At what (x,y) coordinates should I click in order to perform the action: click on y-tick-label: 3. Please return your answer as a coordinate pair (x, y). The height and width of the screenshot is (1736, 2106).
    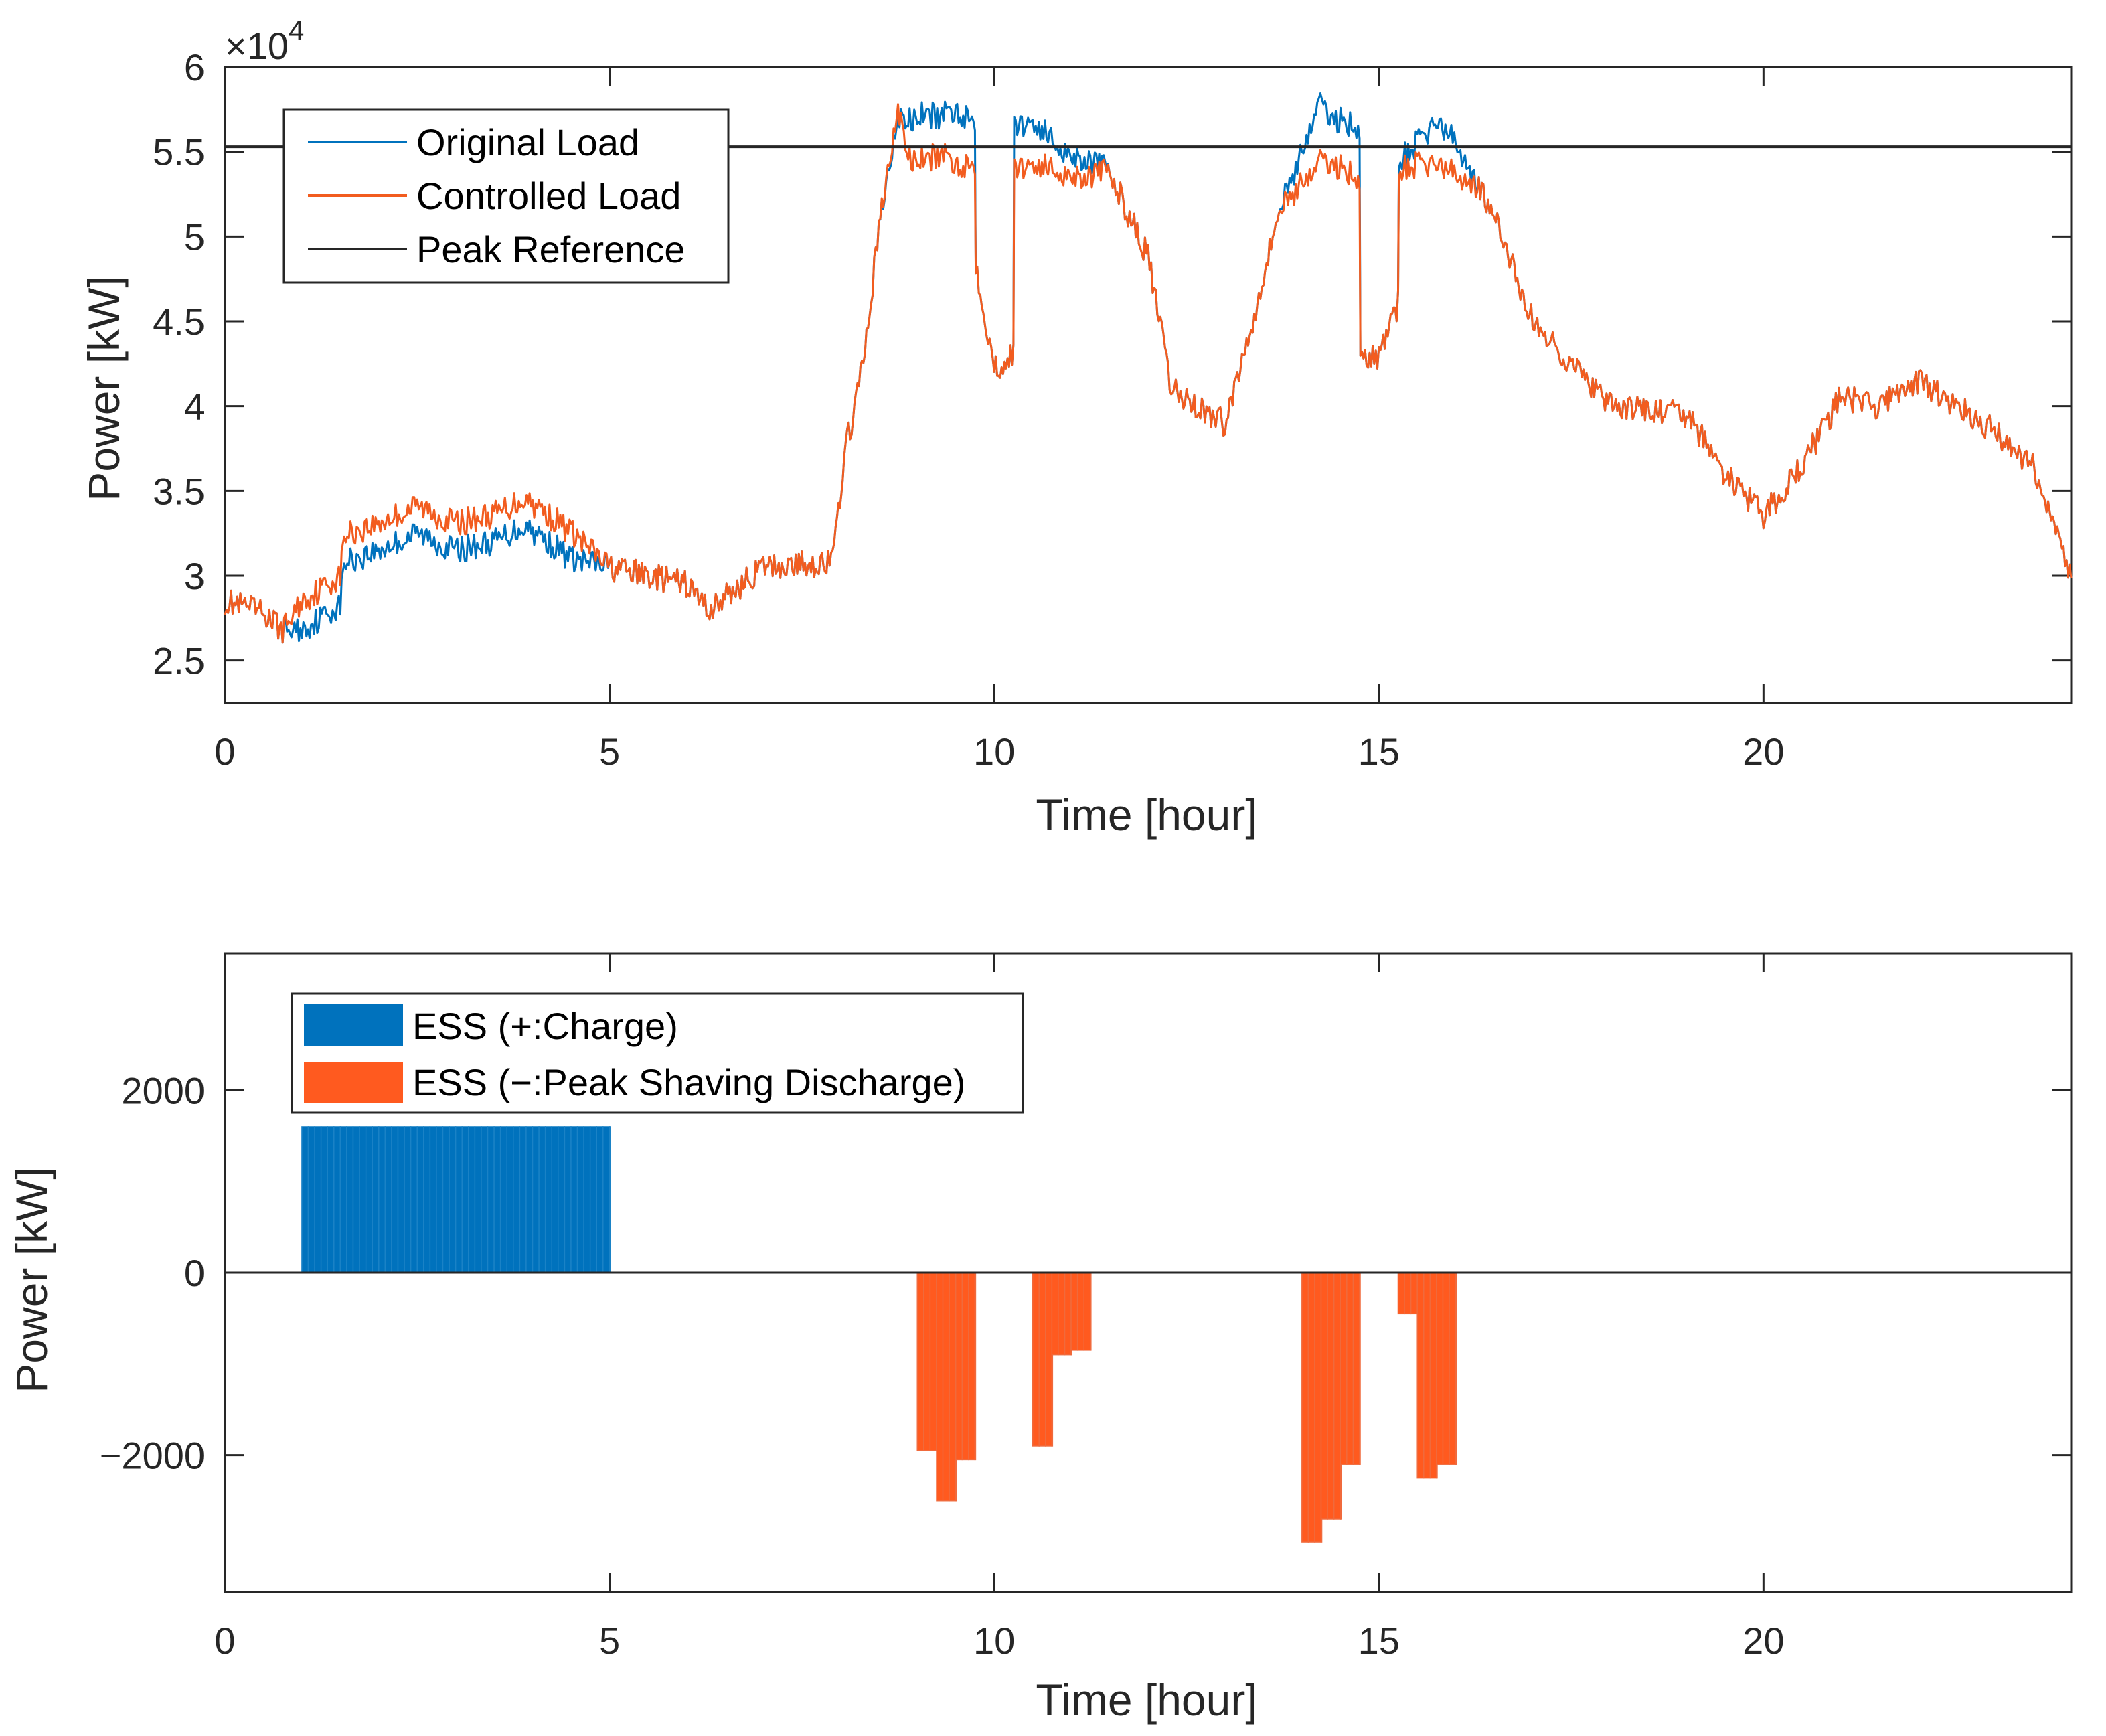
    Looking at the image, I should click on (194, 576).